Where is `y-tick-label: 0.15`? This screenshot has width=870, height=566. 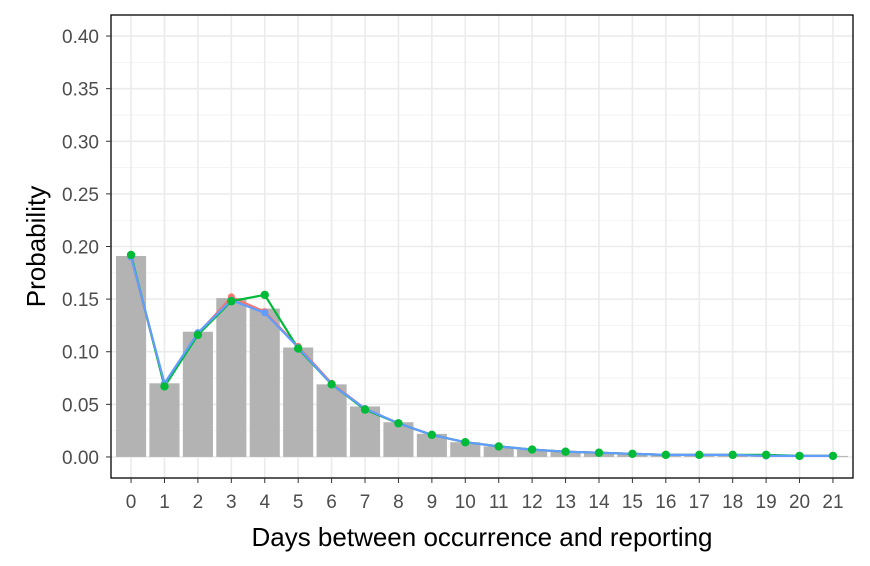 y-tick-label: 0.15 is located at coordinates (80, 300).